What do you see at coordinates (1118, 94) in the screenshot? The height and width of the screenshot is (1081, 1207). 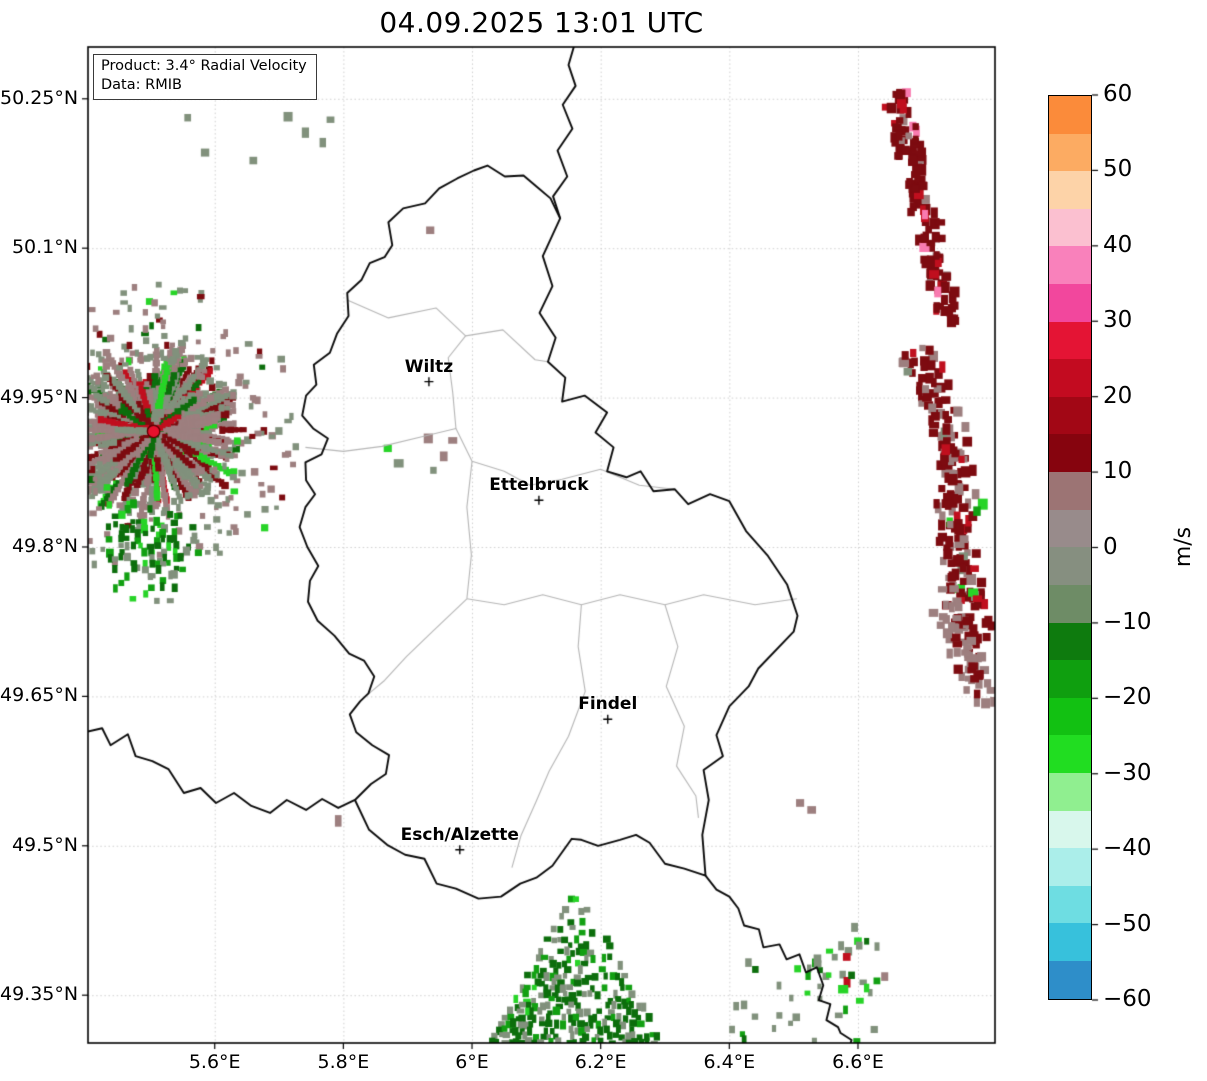 I see `colorbar-tick-label: 60` at bounding box center [1118, 94].